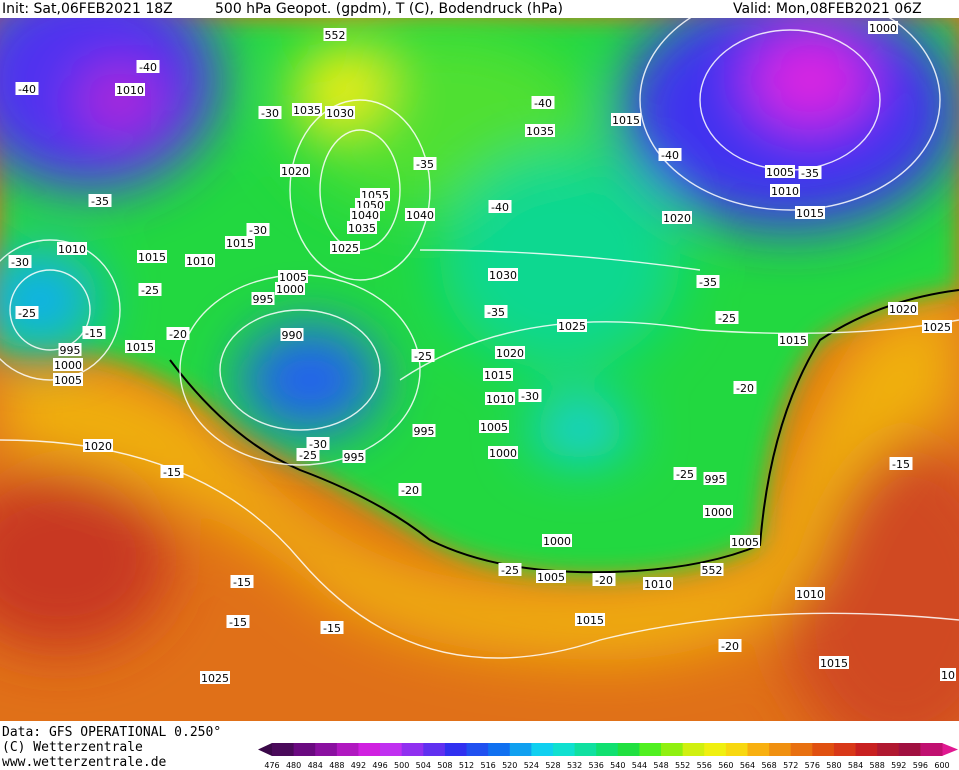  I want to click on colorbar-label: 596, so click(920, 765).